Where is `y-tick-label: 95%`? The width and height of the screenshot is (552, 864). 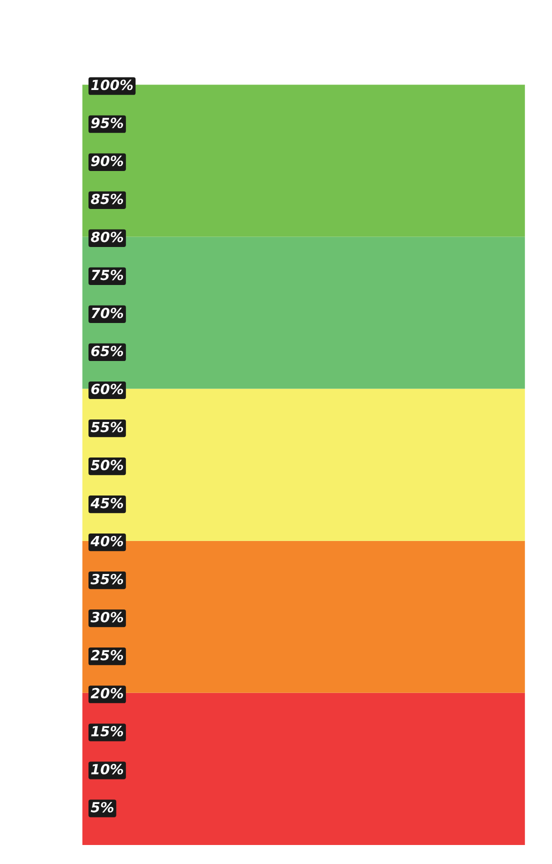 y-tick-label: 95% is located at coordinates (107, 123).